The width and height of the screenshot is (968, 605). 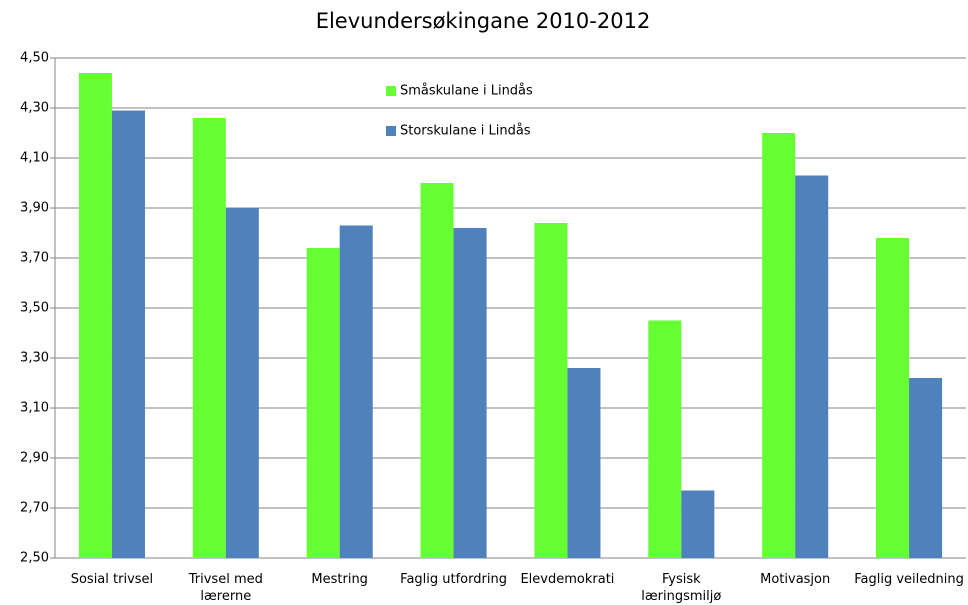 I want to click on legend-label: Småskulane i Lindås, so click(x=466, y=91).